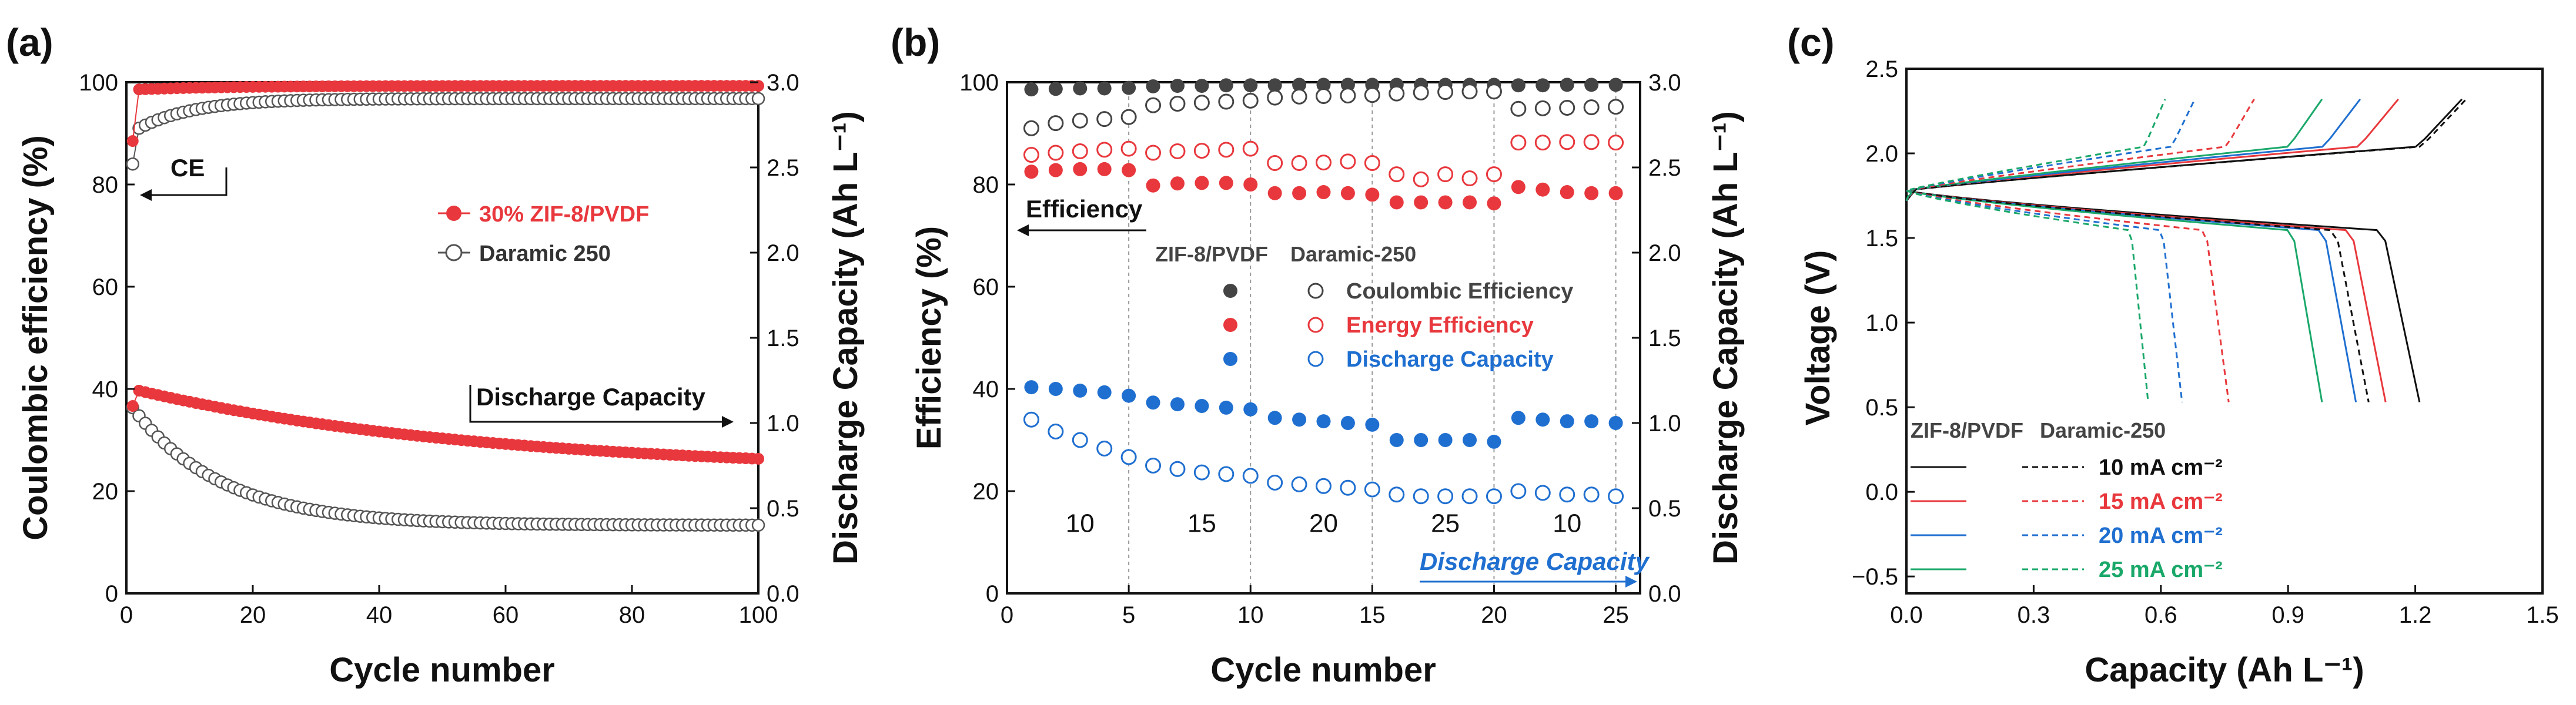 This screenshot has width=2576, height=705. Describe the element at coordinates (986, 492) in the screenshot. I see `y-tick-label: 20` at that location.